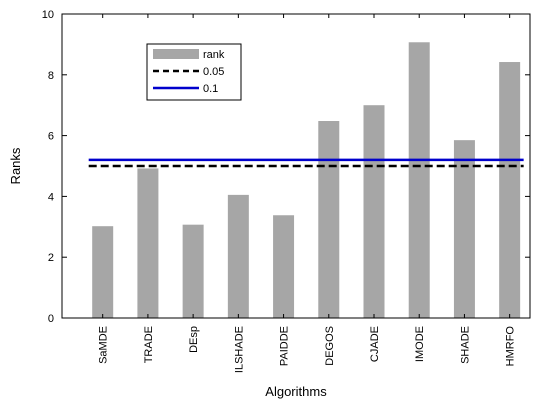 The image size is (550, 406). Describe the element at coordinates (214, 55) in the screenshot. I see `legend-label-rank: rank` at that location.